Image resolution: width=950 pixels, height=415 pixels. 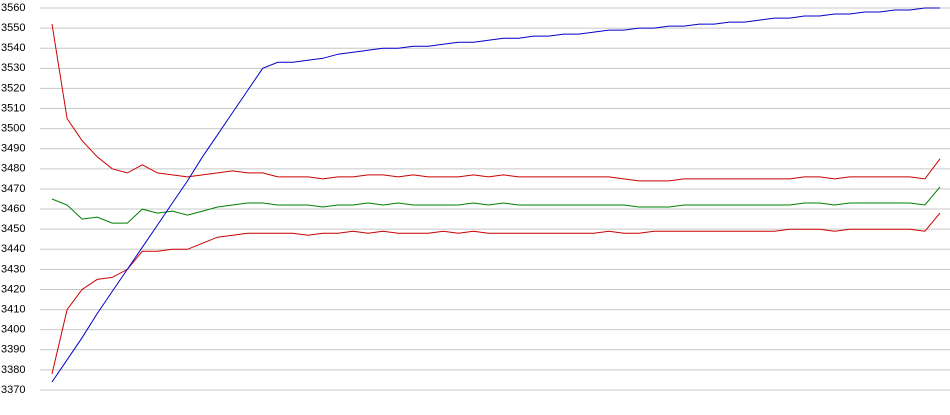 What do you see at coordinates (13, 108) in the screenshot?
I see `y-tick-label: 3510` at bounding box center [13, 108].